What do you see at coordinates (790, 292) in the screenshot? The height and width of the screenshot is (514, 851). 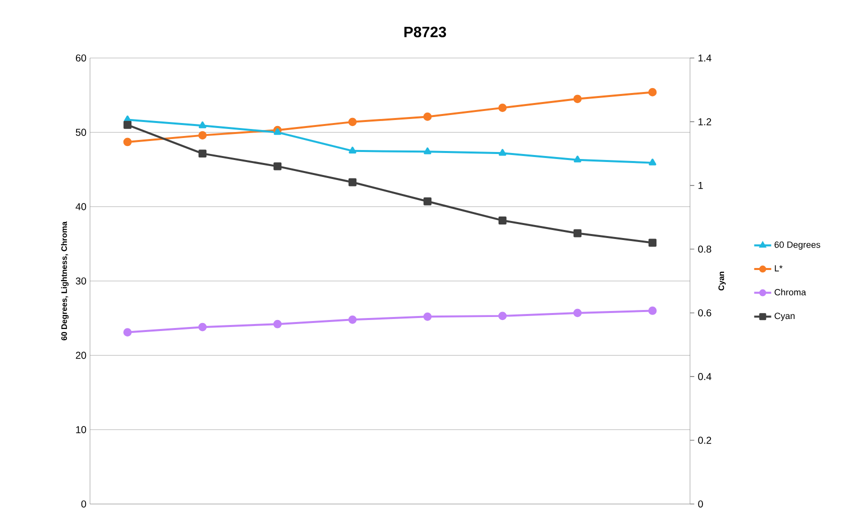 I see `legend-label: Chroma` at bounding box center [790, 292].